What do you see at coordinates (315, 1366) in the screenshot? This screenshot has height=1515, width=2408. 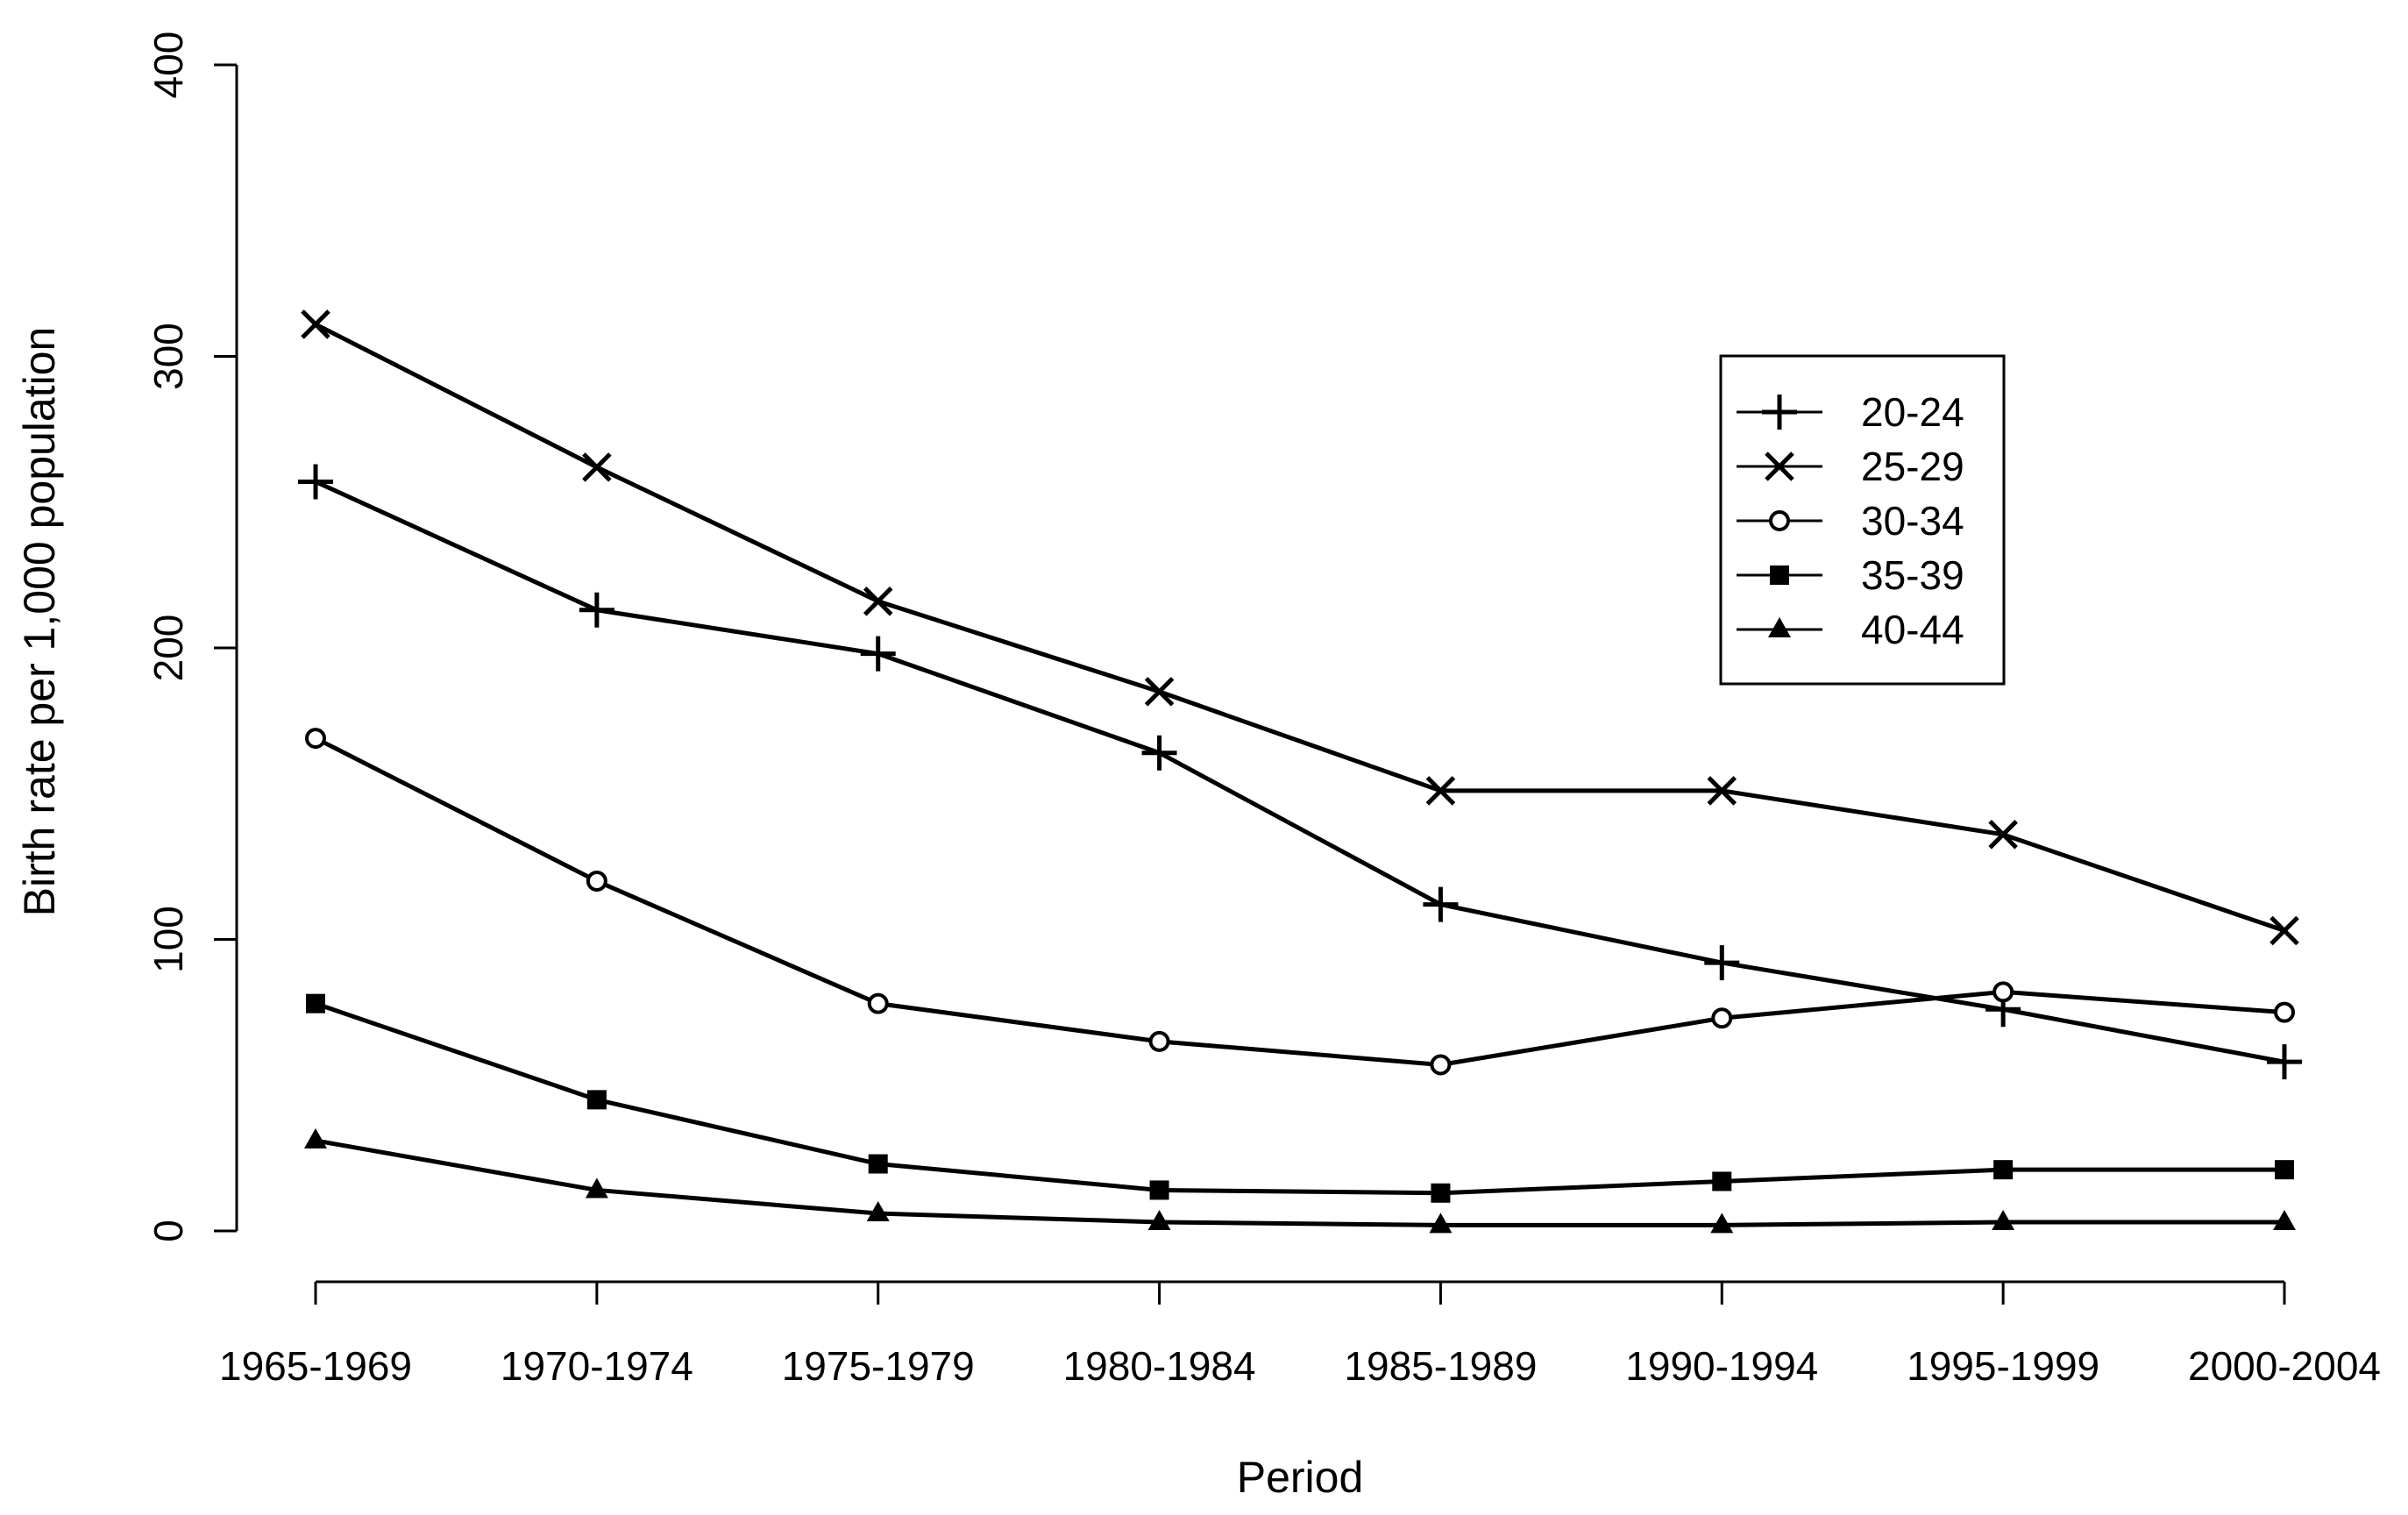 I see `x-tick-label: 1965-1969` at bounding box center [315, 1366].